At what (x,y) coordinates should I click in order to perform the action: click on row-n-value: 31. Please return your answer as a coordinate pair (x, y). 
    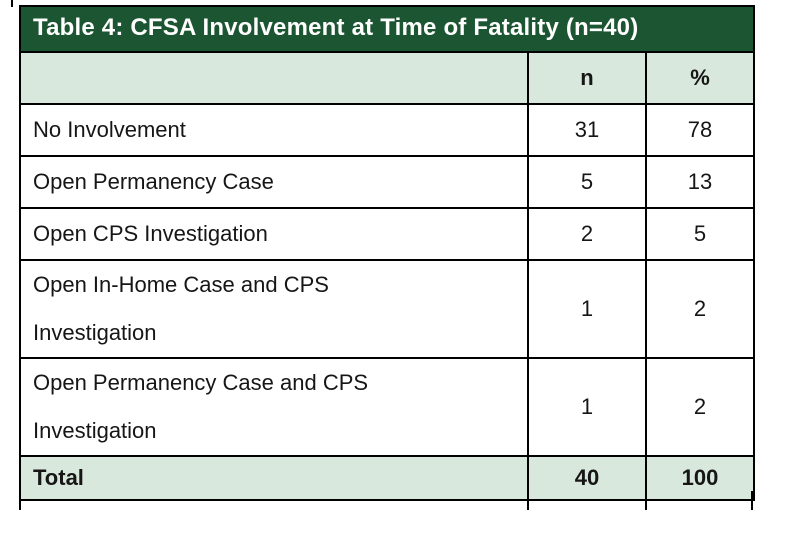
    Looking at the image, I should click on (587, 130).